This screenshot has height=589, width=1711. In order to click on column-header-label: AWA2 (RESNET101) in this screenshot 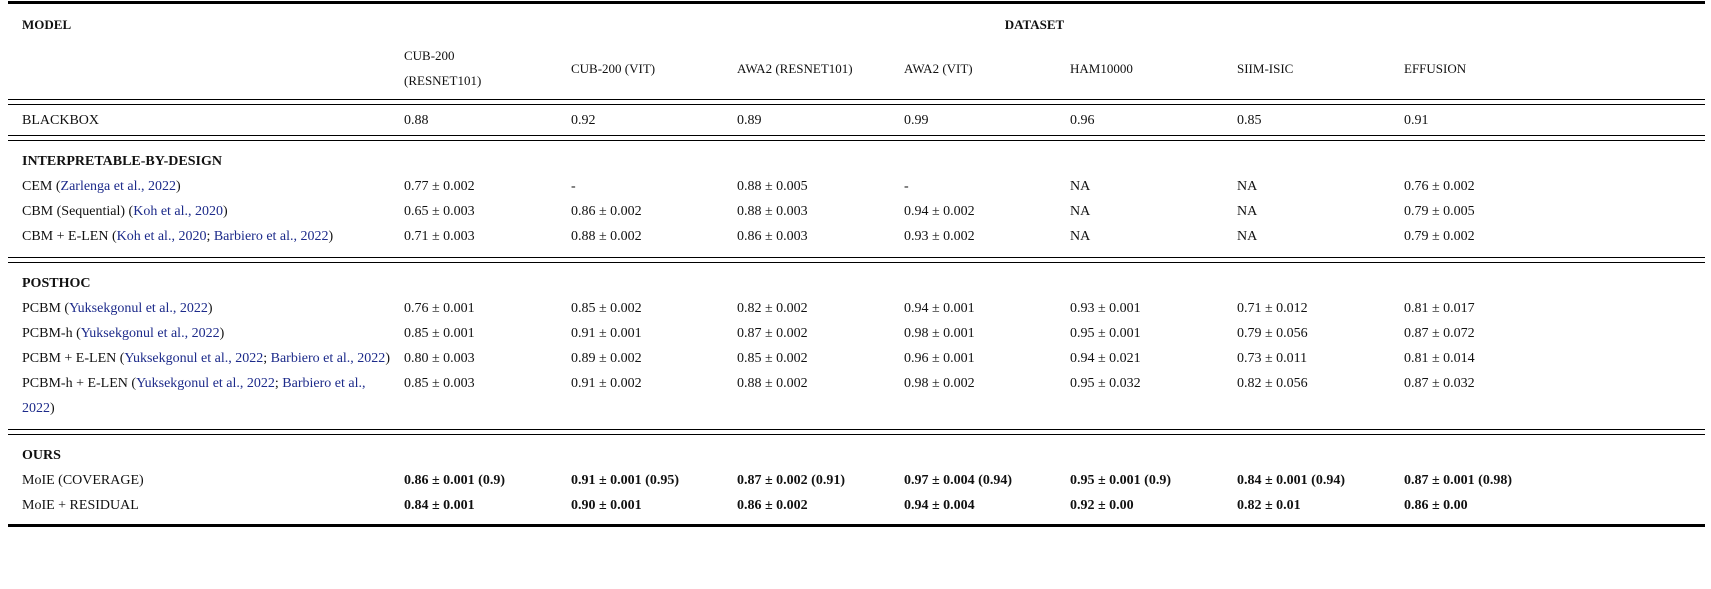, I will do `click(795, 68)`.